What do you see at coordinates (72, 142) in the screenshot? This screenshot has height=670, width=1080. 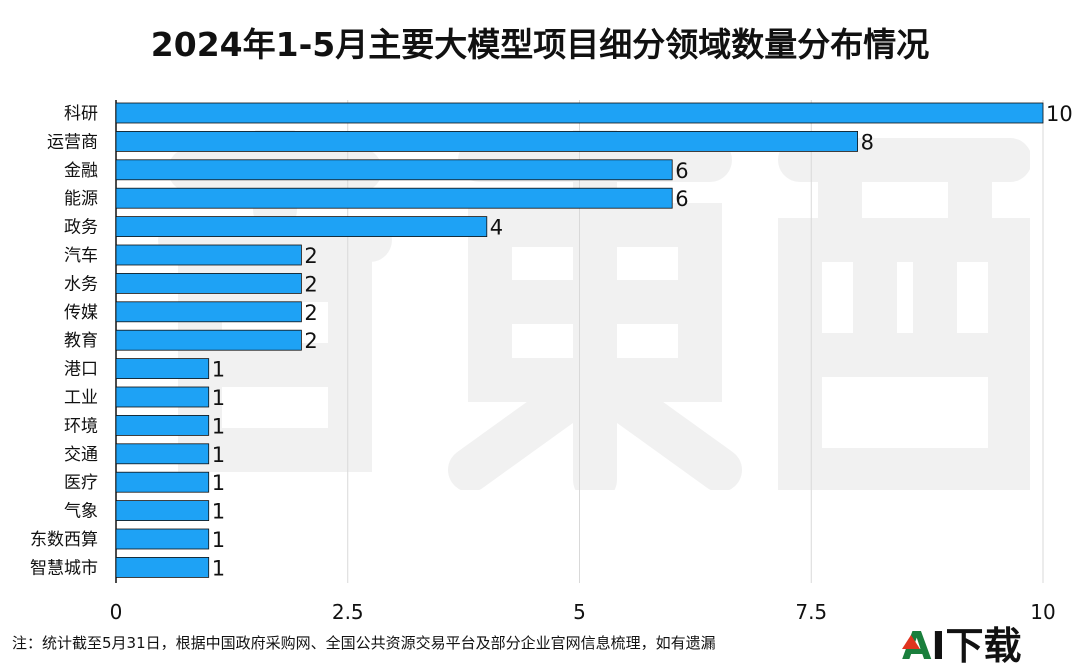 I see `category-label: 运营商` at bounding box center [72, 142].